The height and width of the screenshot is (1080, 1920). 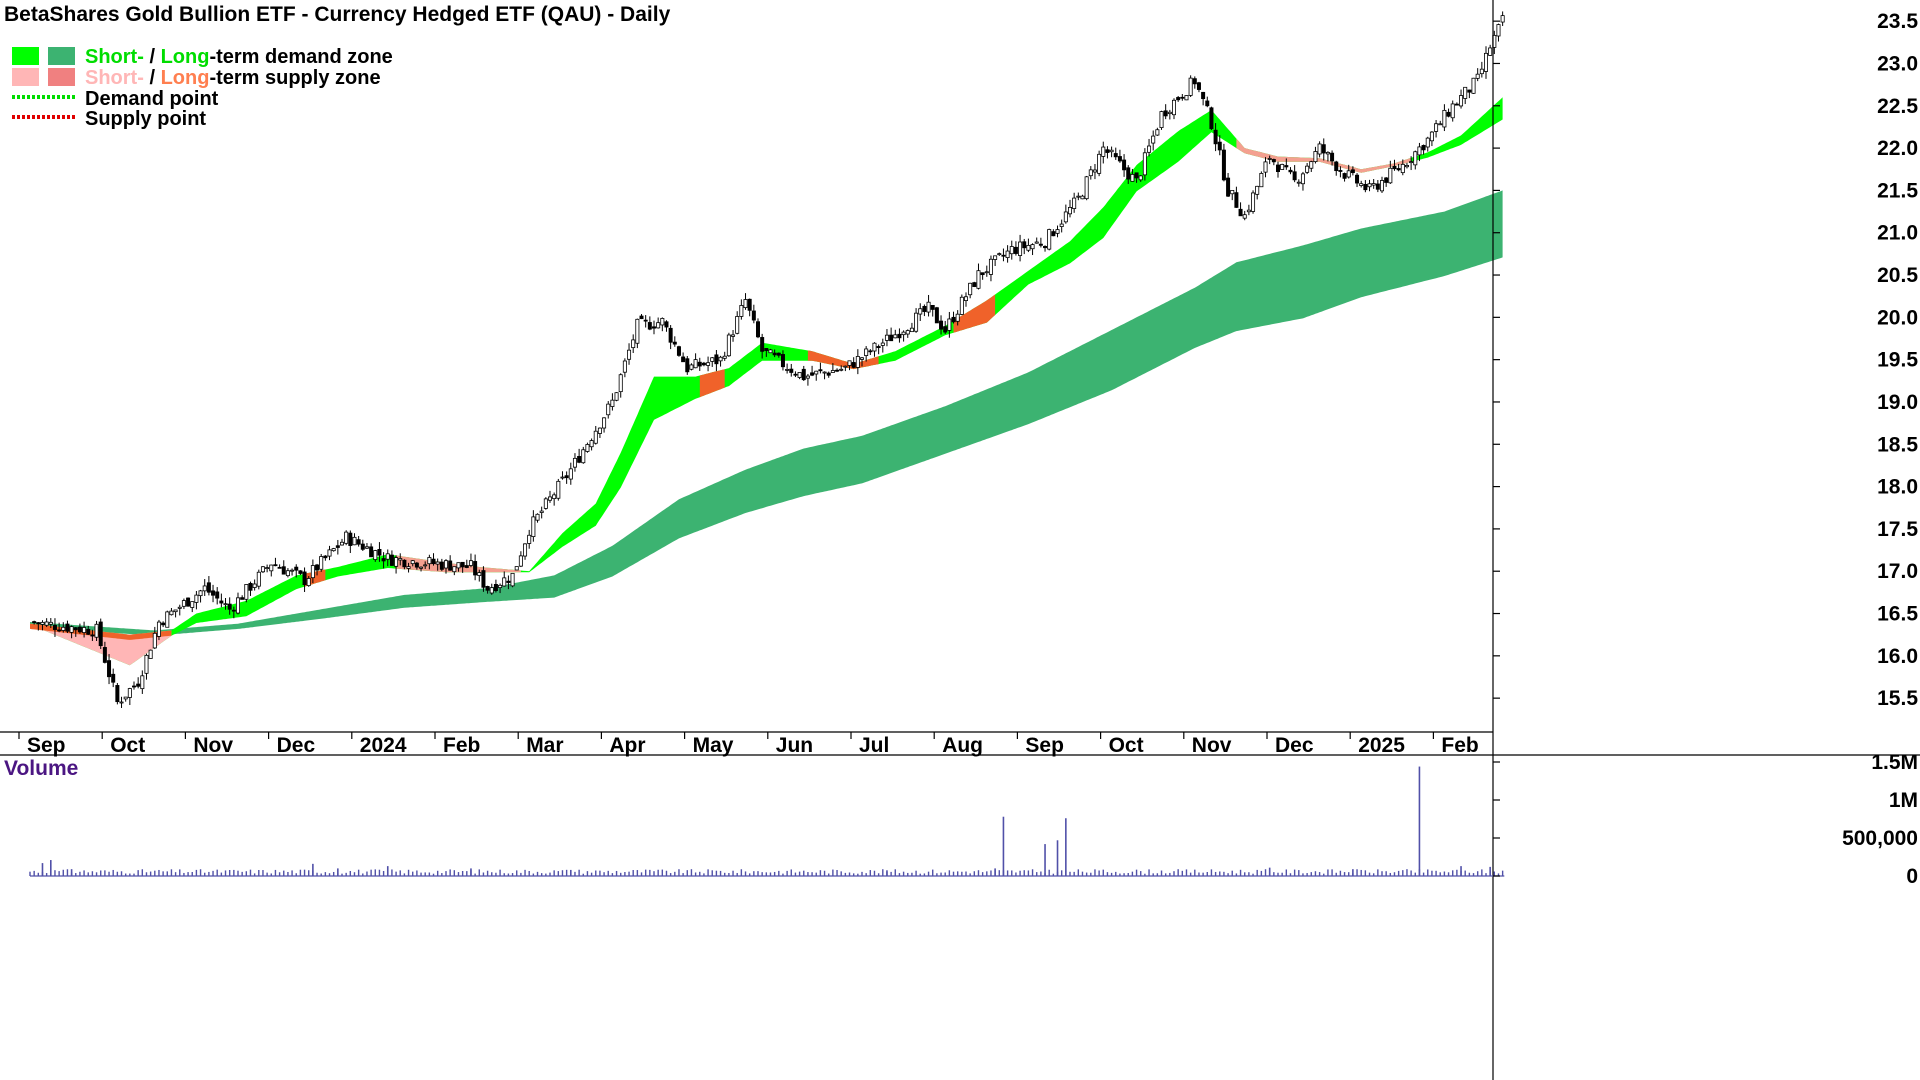 I want to click on time-tick-label-2: Nov, so click(x=213, y=745).